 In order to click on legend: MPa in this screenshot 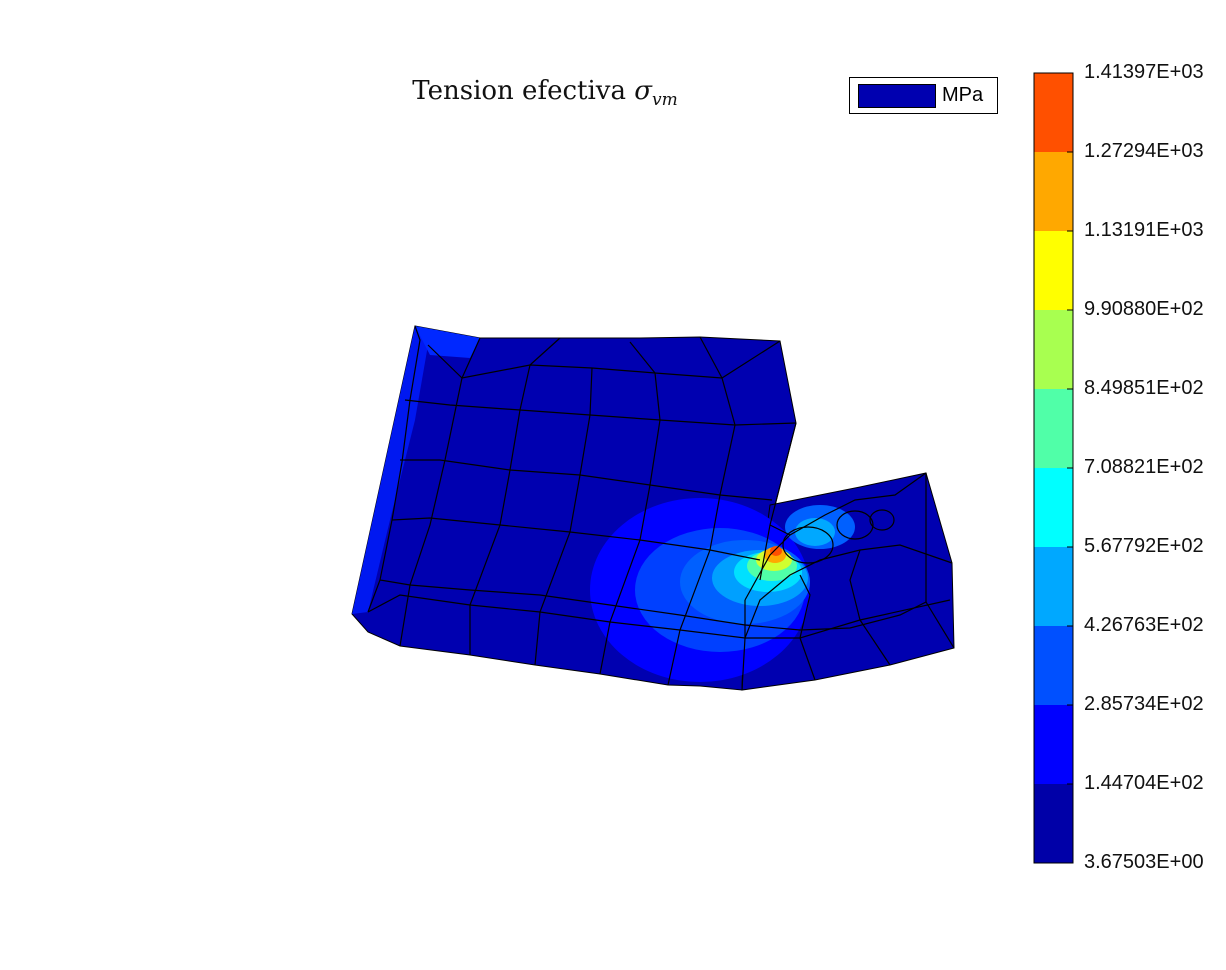, I will do `click(923, 95)`.